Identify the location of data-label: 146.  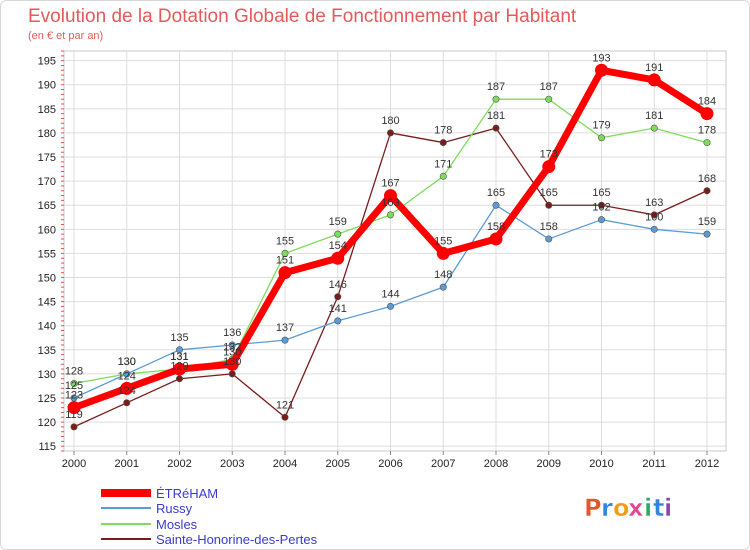
(338, 285).